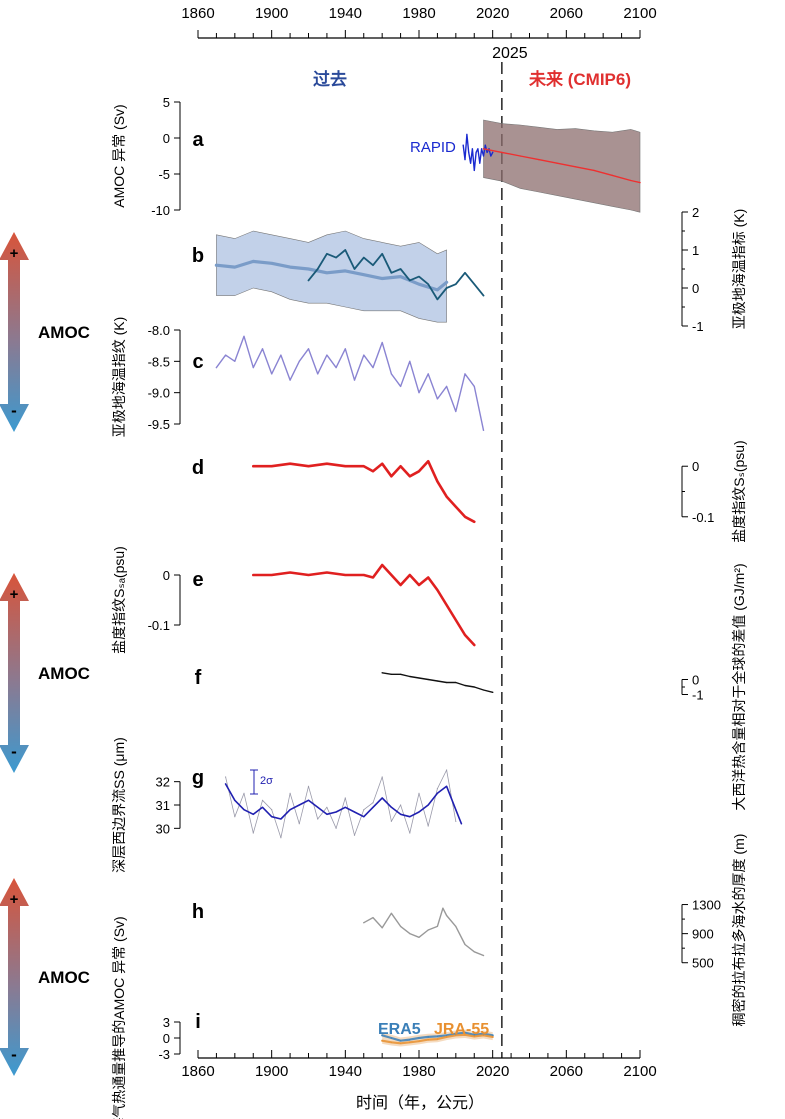 The width and height of the screenshot is (785, 1119). What do you see at coordinates (164, 1054) in the screenshot?
I see `panel-i-y-tick-label: -3` at bounding box center [164, 1054].